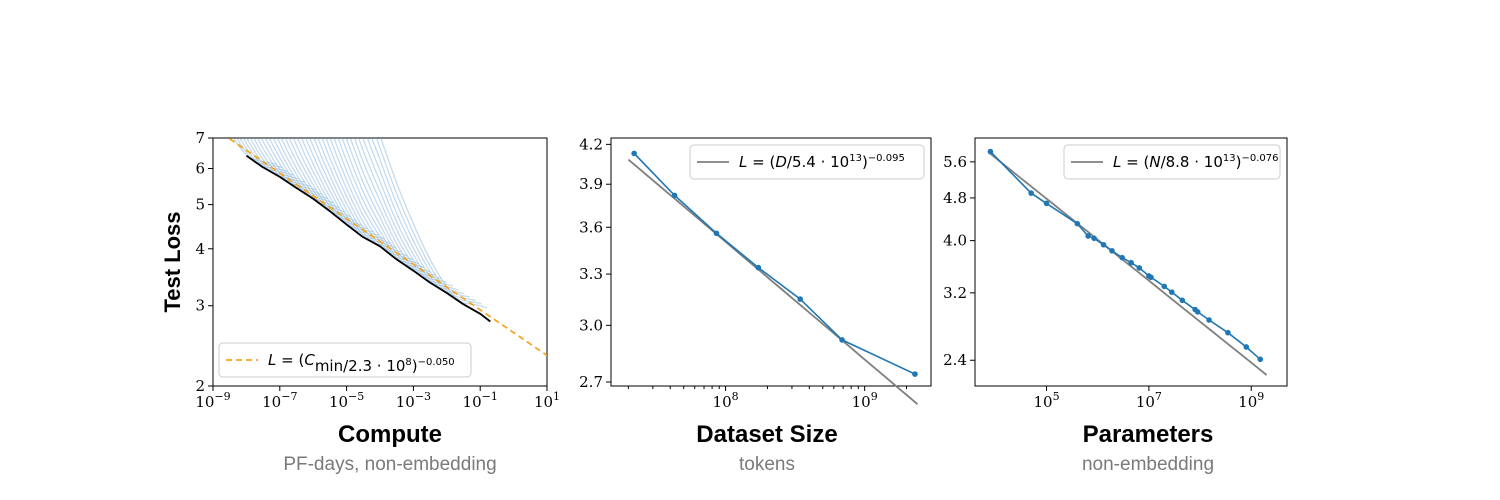 This screenshot has width=1500, height=500. Describe the element at coordinates (955, 360) in the screenshot. I see `y-tick-label: 2.4` at that location.